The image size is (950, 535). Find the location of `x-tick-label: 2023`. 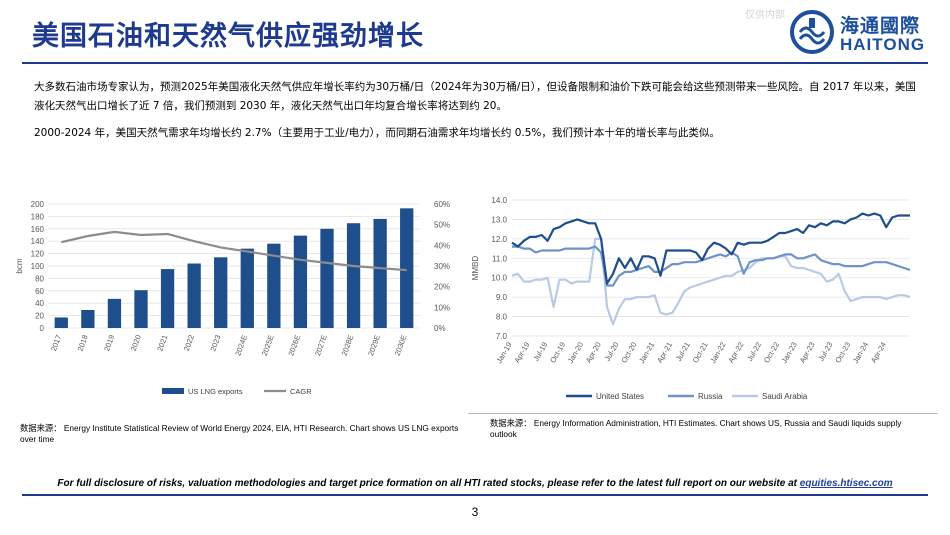

x-tick-label: 2023 is located at coordinates (215, 343).